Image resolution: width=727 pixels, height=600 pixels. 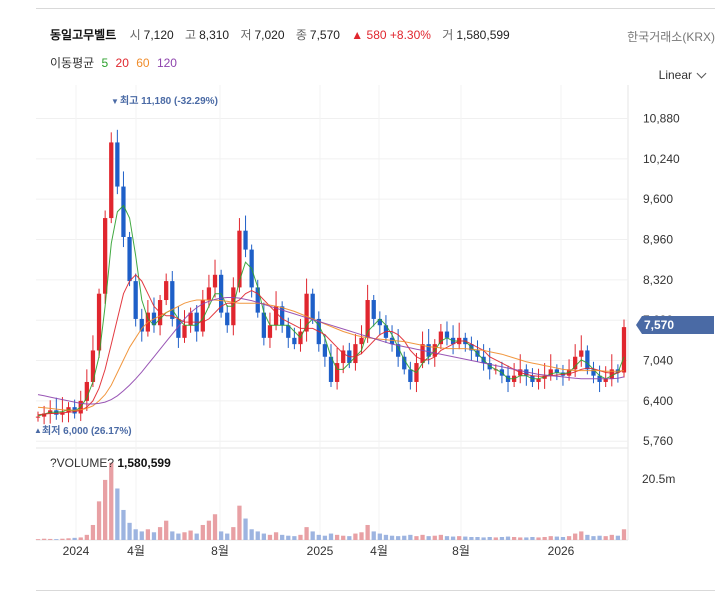 What do you see at coordinates (658, 441) in the screenshot?
I see `y-tick-label: 5,760` at bounding box center [658, 441].